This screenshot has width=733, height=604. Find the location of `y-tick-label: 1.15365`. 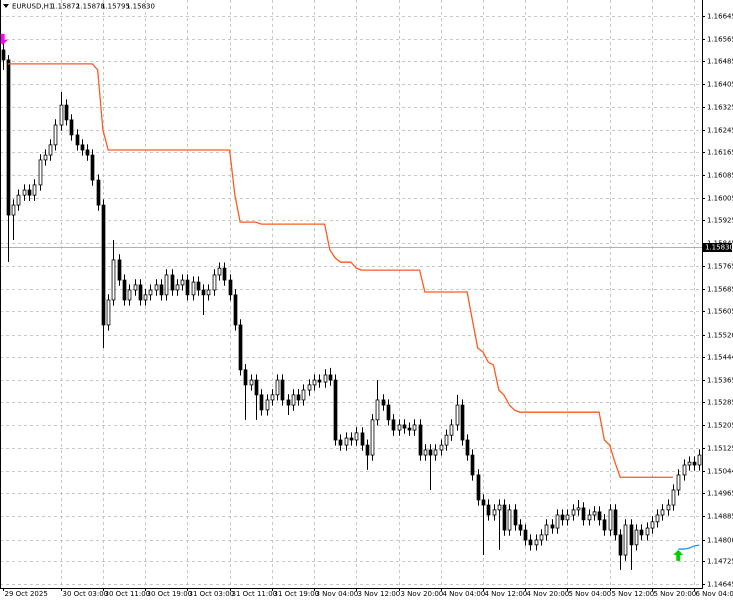

y-tick-label: 1.15365 is located at coordinates (720, 381).